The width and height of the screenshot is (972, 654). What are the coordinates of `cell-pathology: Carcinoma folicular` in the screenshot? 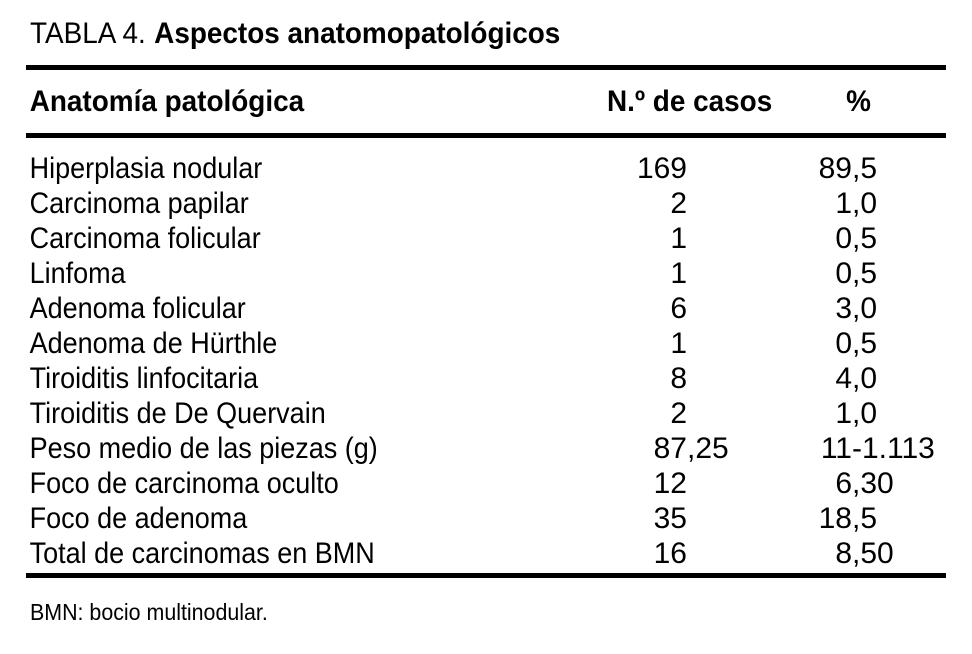 It's located at (145, 238).